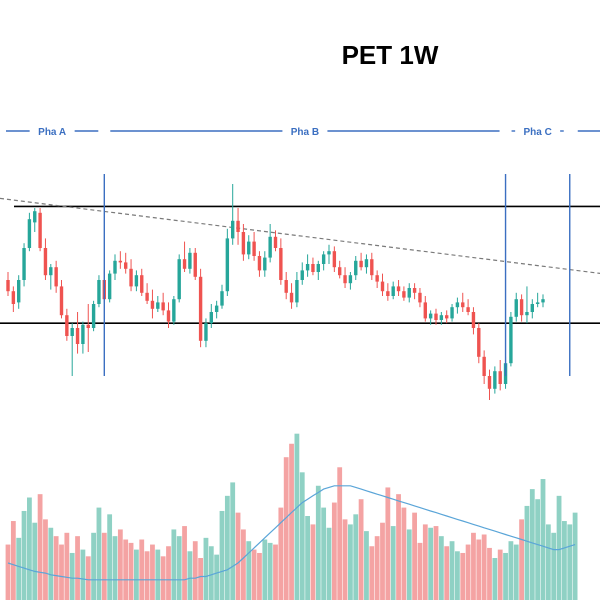 This screenshot has width=600, height=605. Describe the element at coordinates (537, 132) in the screenshot. I see `phase-label: Pha C` at that location.